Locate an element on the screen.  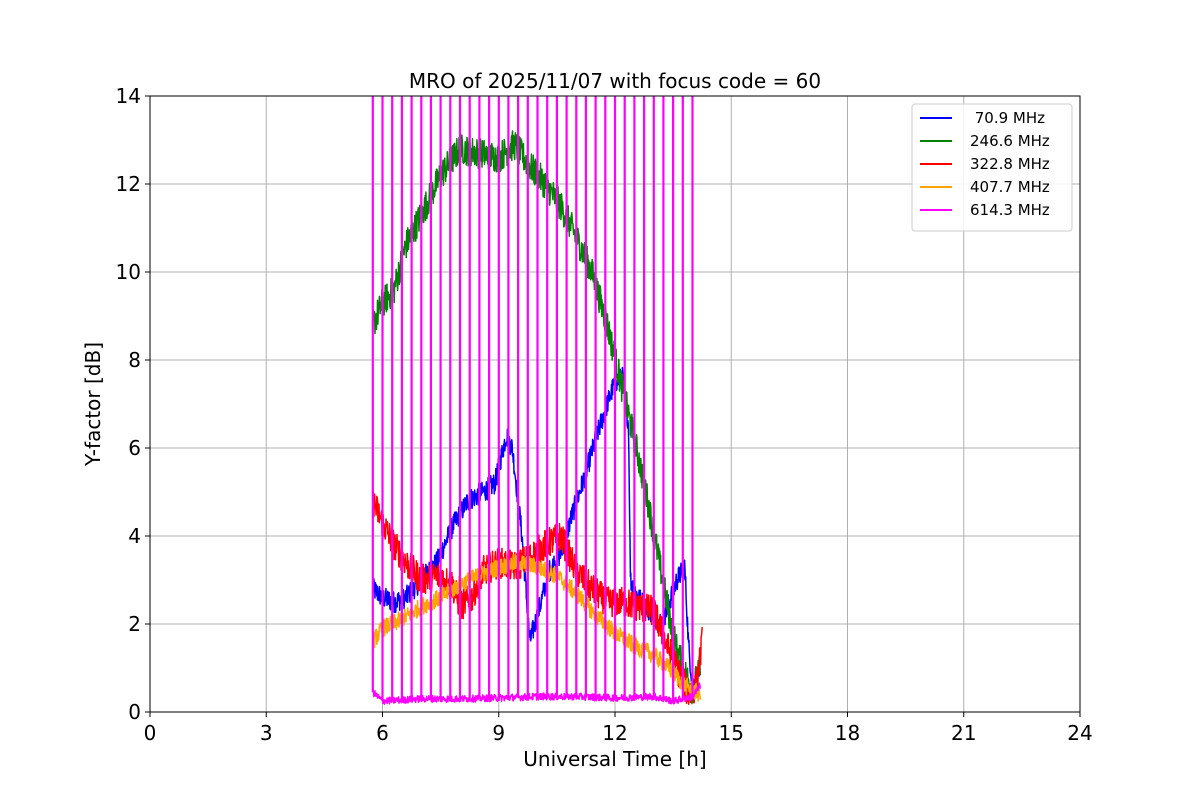
y-tick-label: 12 is located at coordinates (128, 184).